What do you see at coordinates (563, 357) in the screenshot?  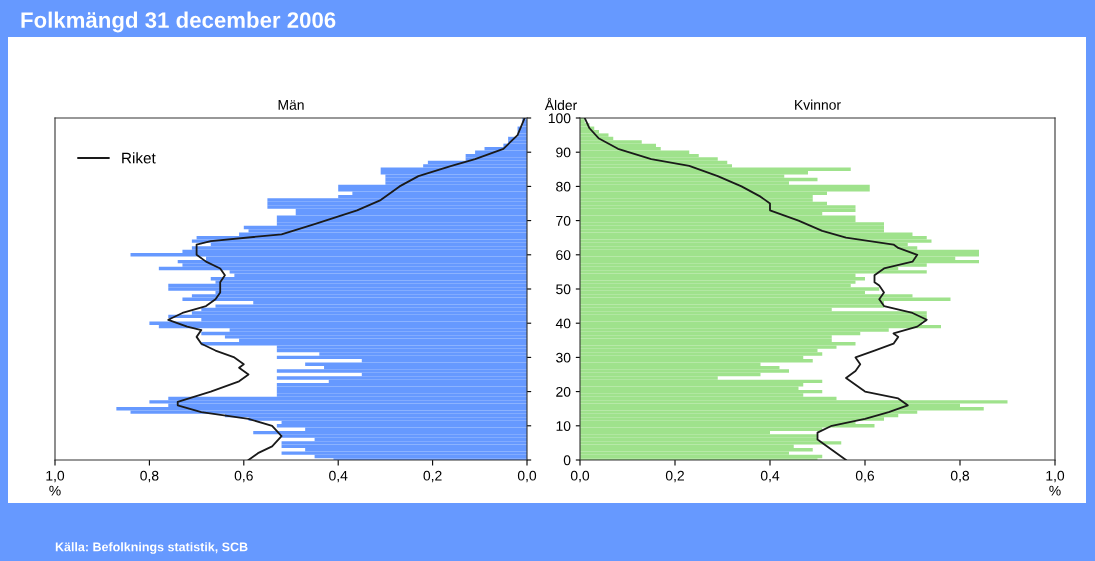 I see `y-tick-label: 30` at bounding box center [563, 357].